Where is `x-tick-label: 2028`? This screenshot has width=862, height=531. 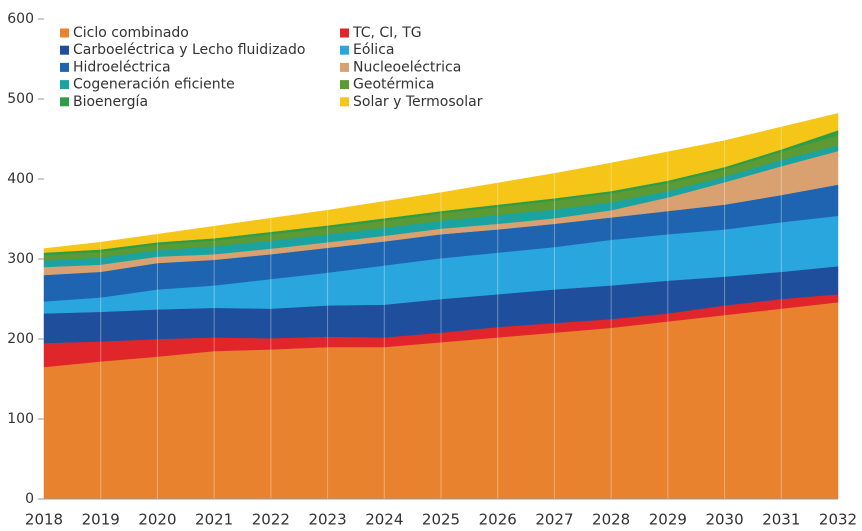 x-tick-label: 2028 is located at coordinates (611, 520).